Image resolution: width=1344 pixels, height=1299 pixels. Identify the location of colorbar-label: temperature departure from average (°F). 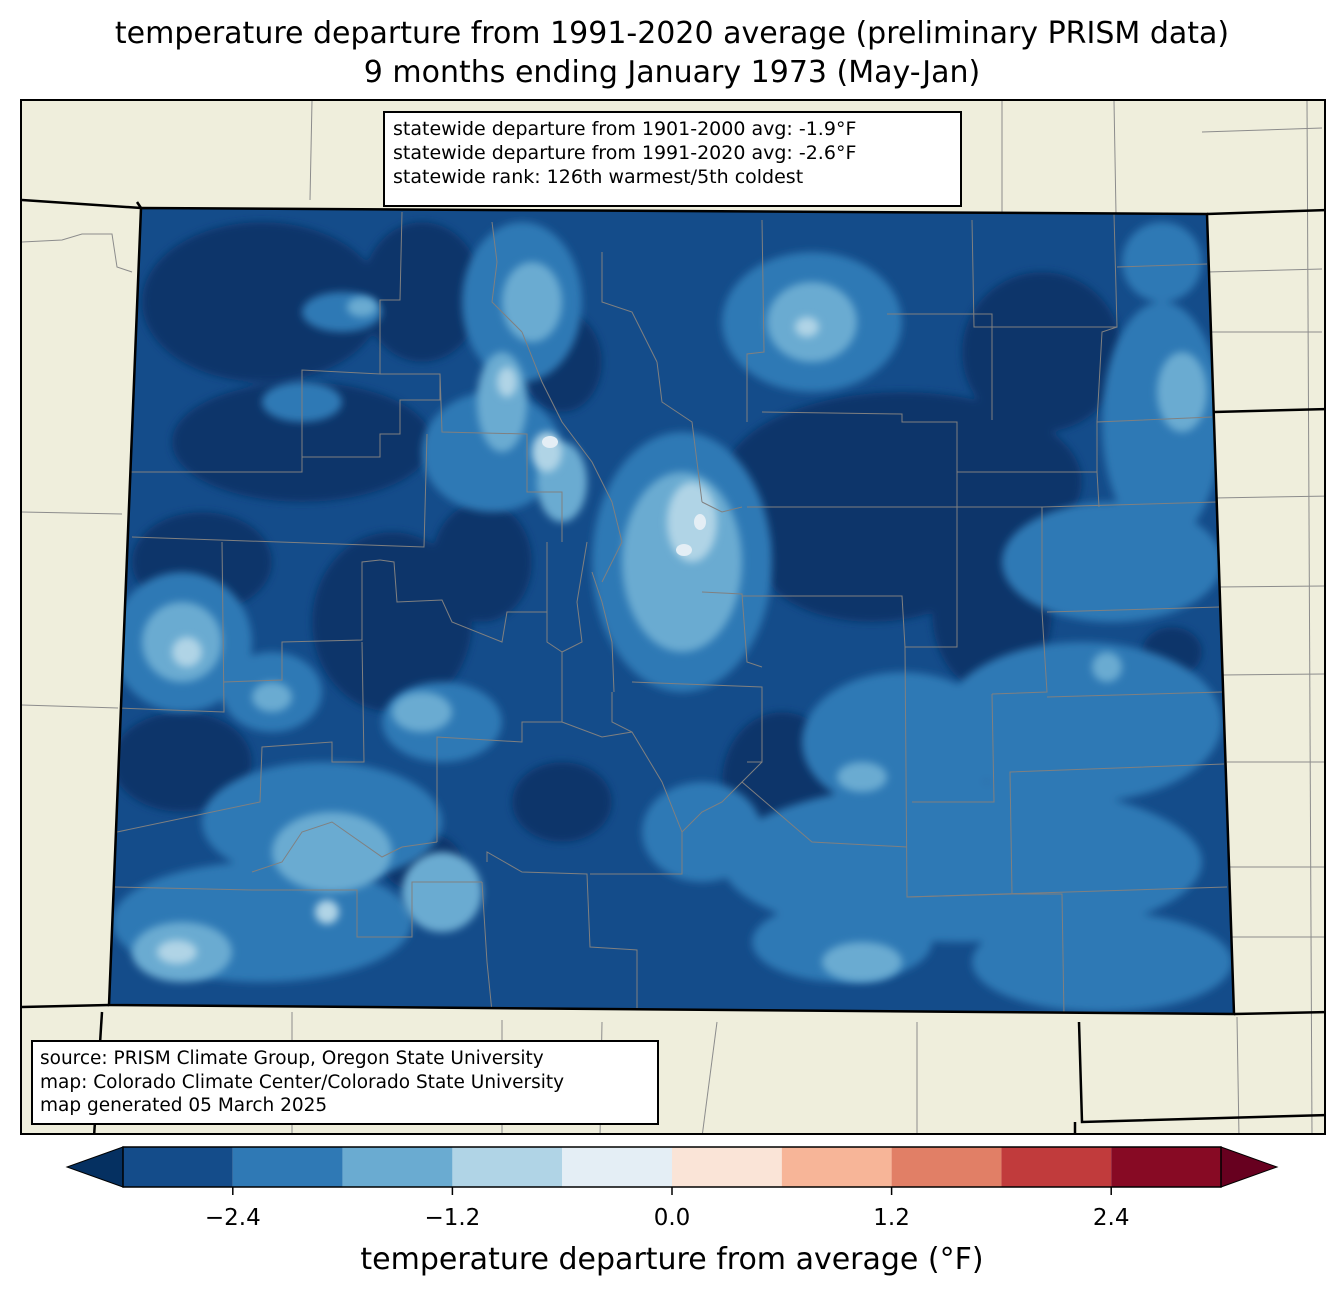
(672, 1259).